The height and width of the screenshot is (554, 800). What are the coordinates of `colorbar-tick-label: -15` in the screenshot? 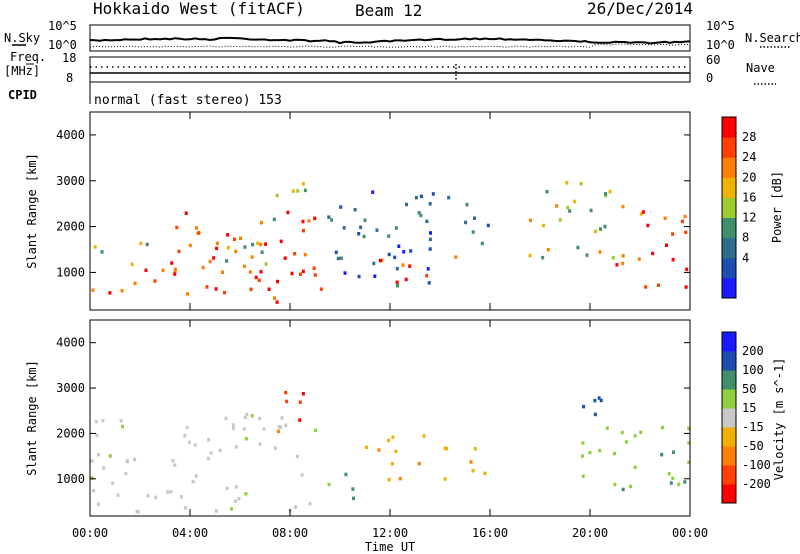 It's located at (753, 427).